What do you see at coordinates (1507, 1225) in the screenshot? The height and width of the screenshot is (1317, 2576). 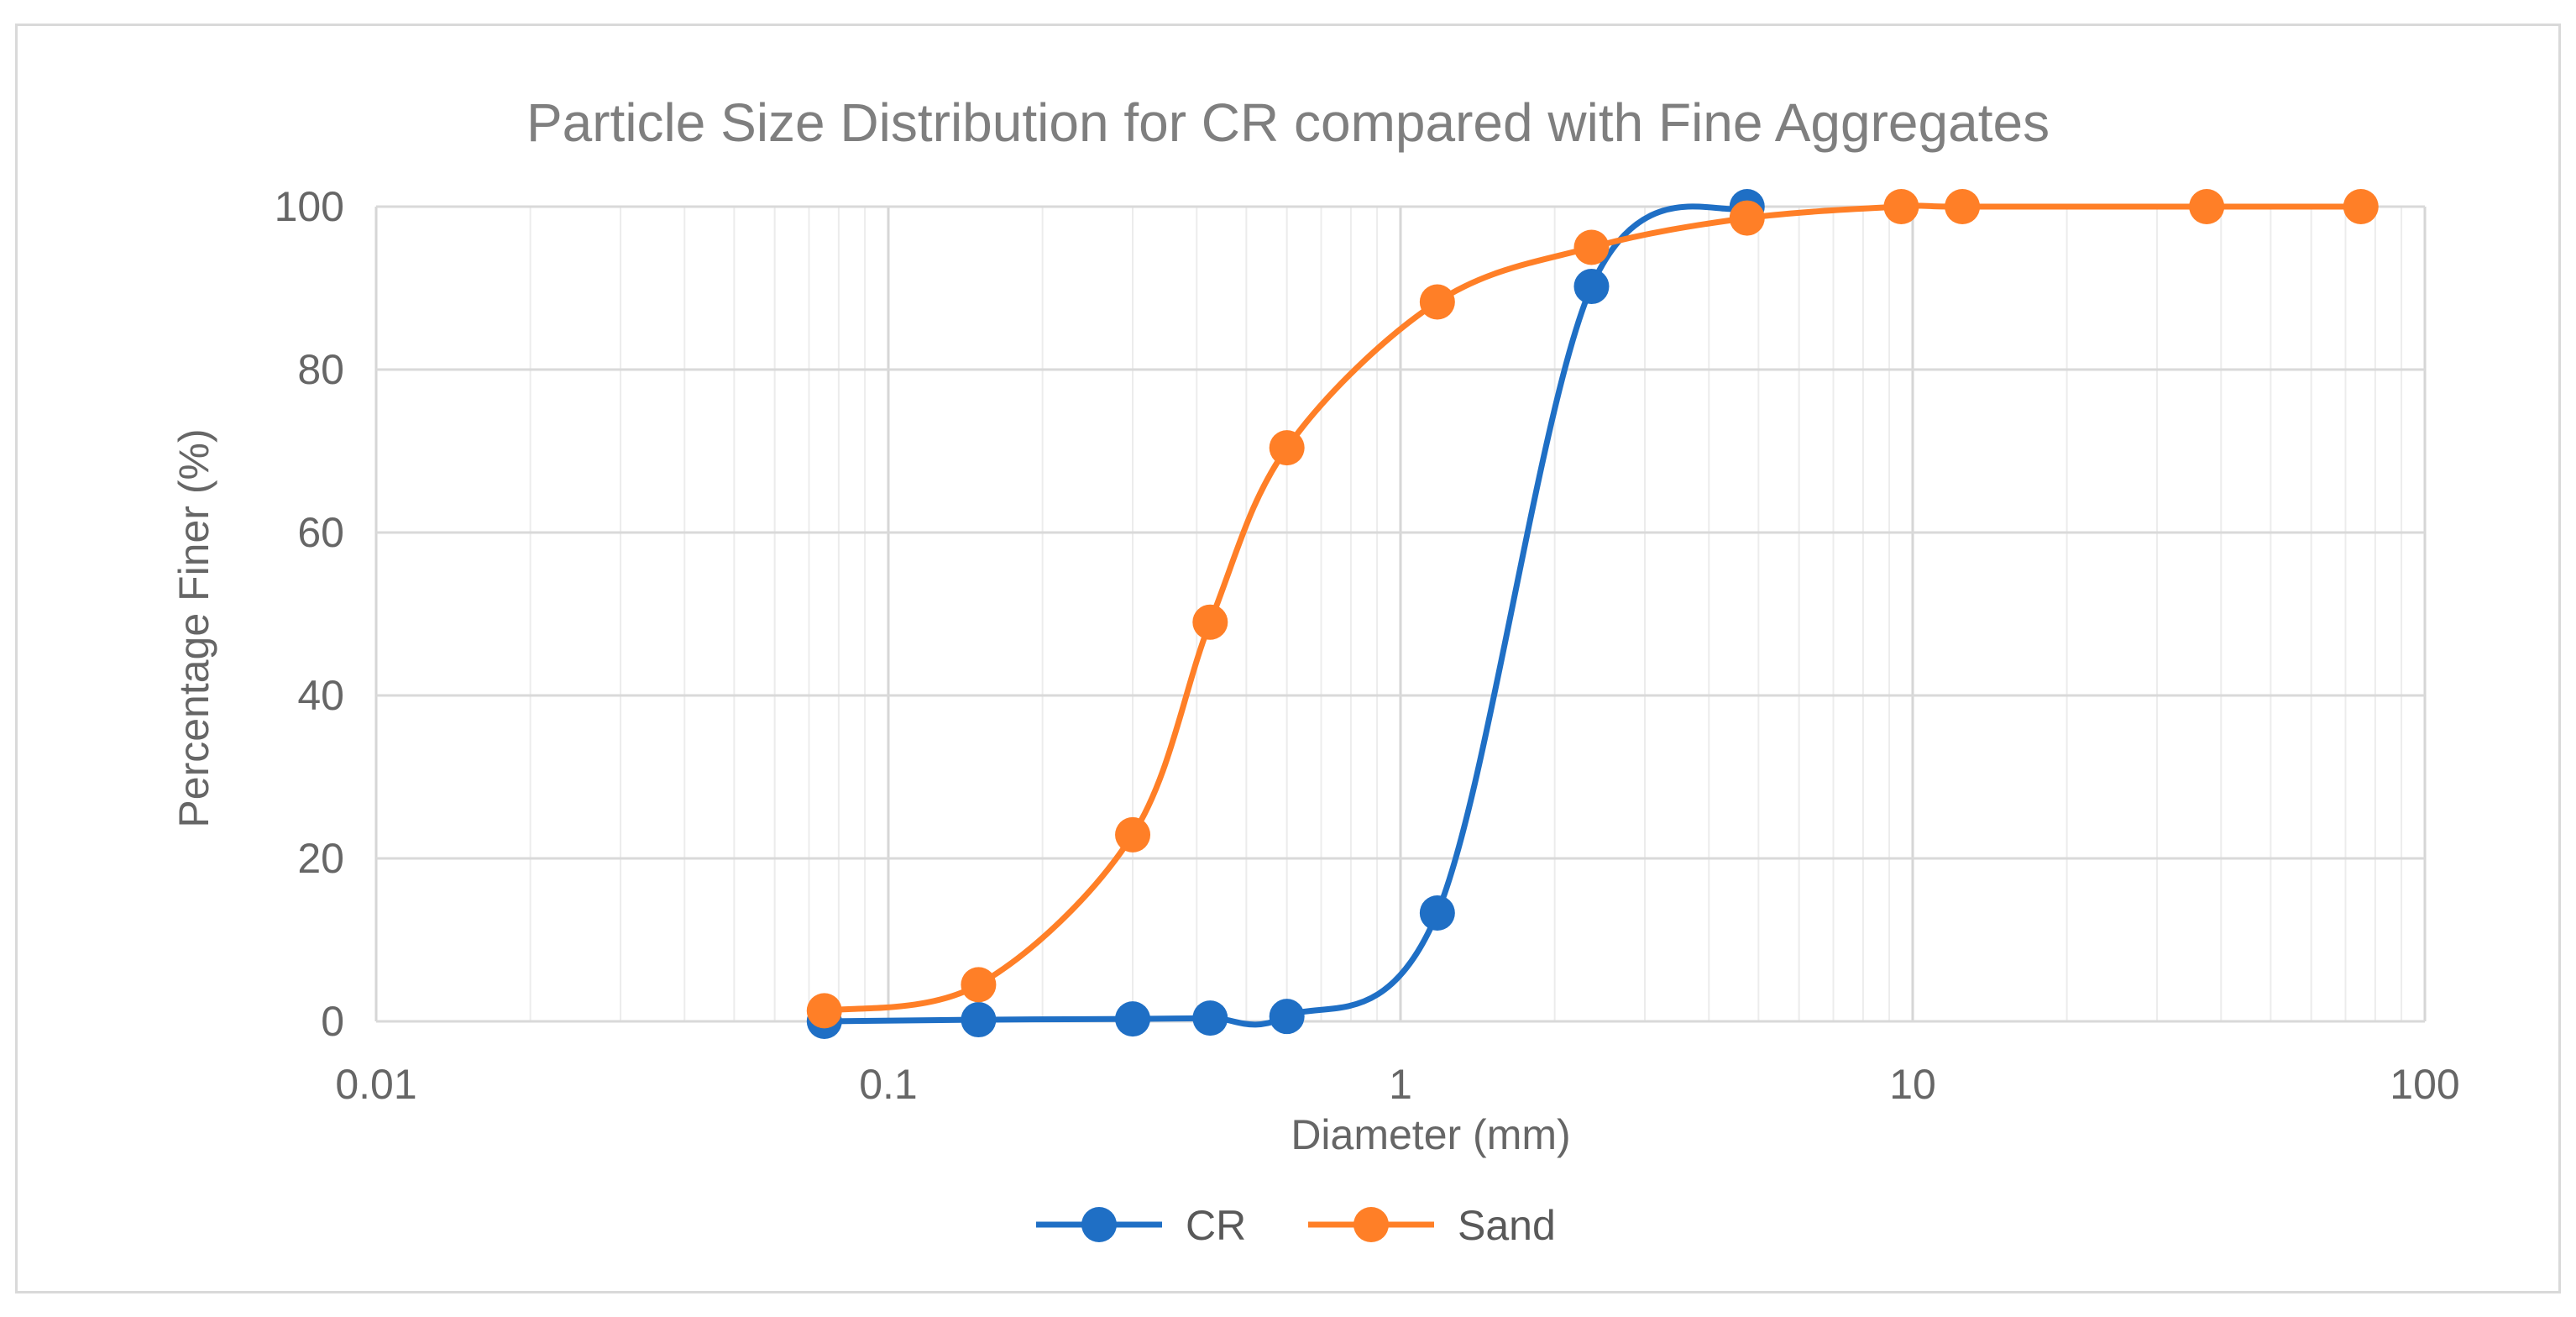 I see `legend-label: Sand` at bounding box center [1507, 1225].